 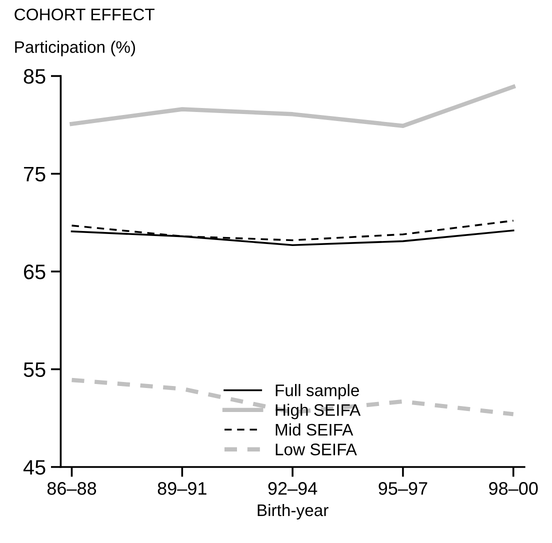 I want to click on line-series, so click(x=293, y=106).